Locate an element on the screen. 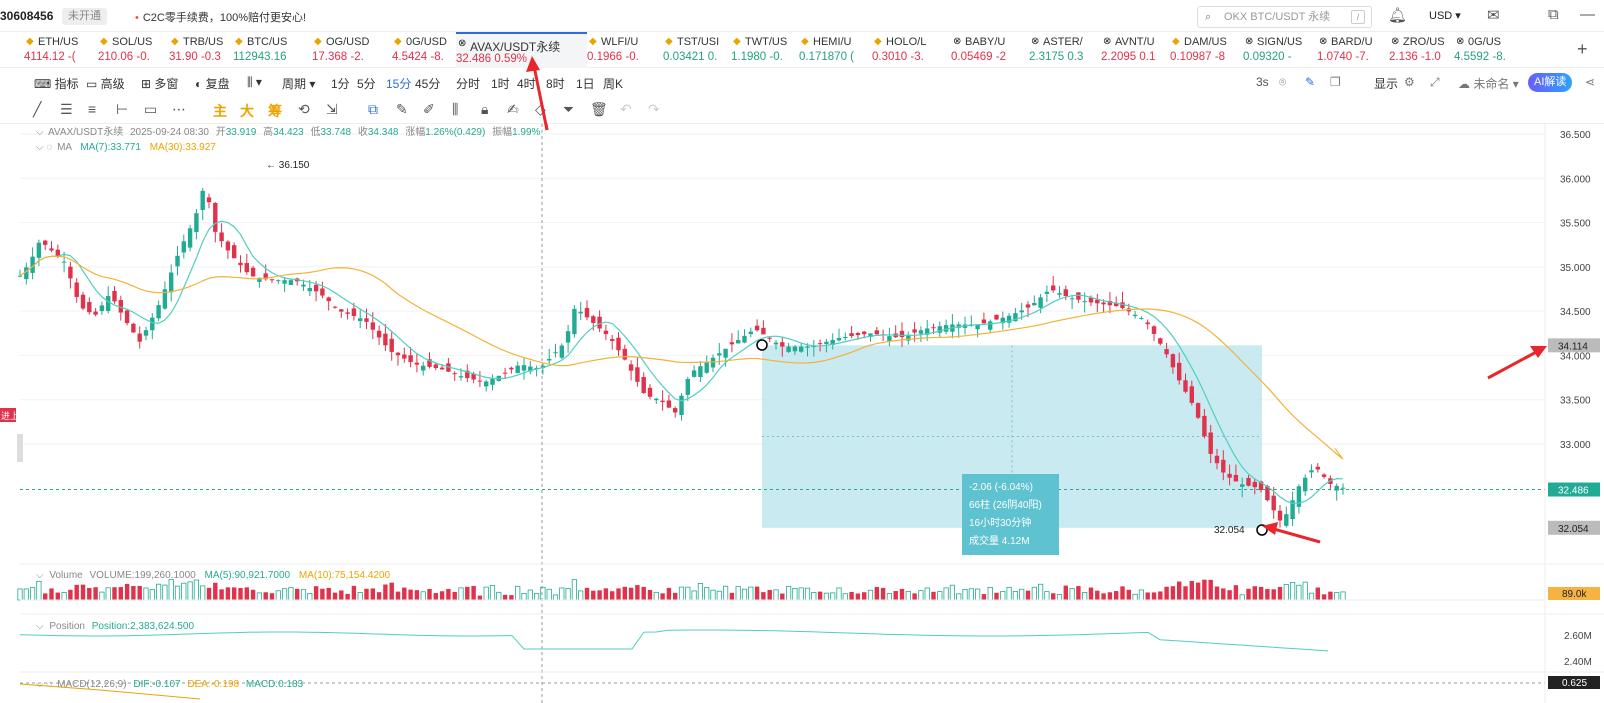 This screenshot has width=1604, height=703. tab-avax-usdt-: ⊗ AVAX/USDT永续 32.486 0.59% is located at coordinates (521, 50).